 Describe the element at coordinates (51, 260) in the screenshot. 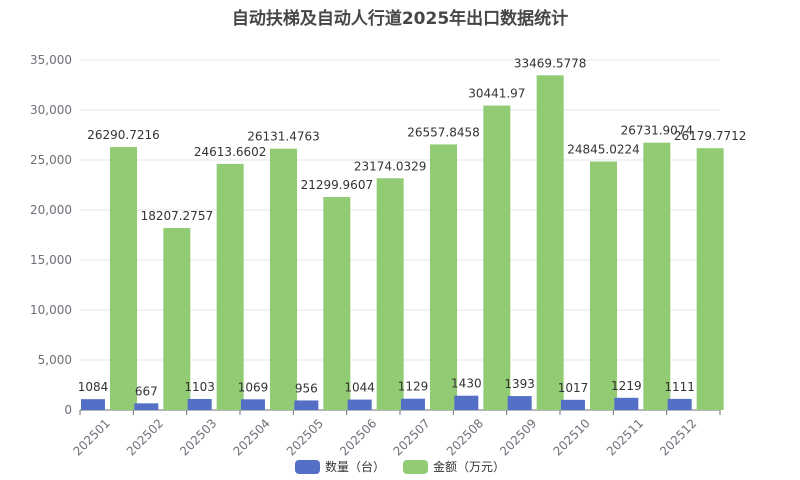

I see `y-tick-label: 15,000` at that location.